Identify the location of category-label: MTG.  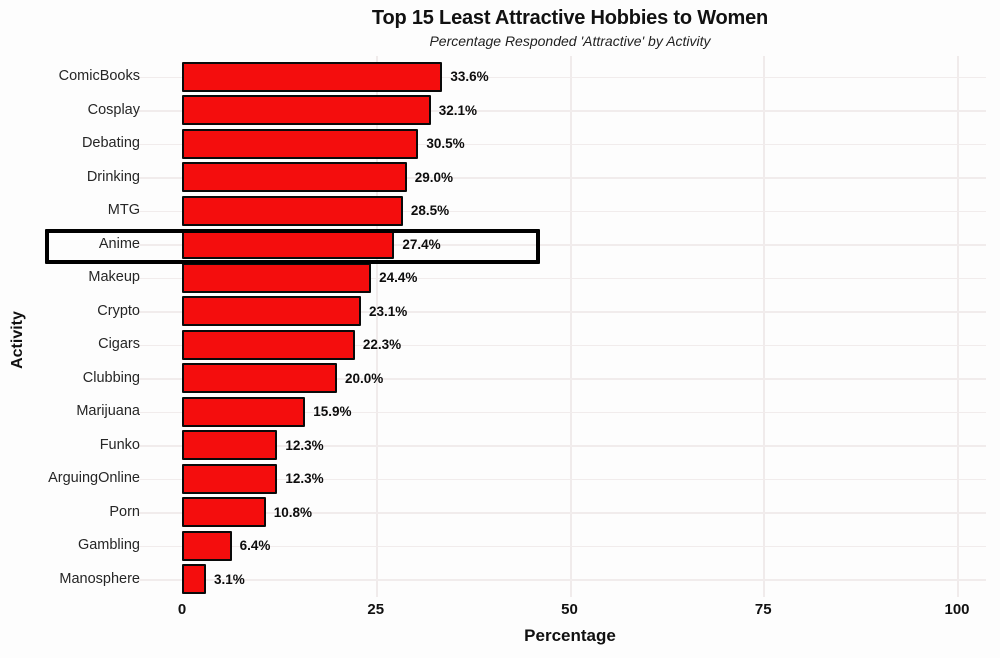
(123, 210).